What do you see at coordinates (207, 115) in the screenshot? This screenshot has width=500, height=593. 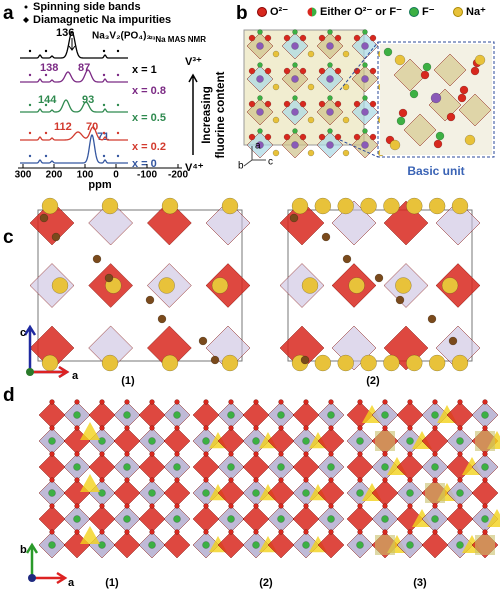 I see `arrow-label: Increasing` at bounding box center [207, 115].